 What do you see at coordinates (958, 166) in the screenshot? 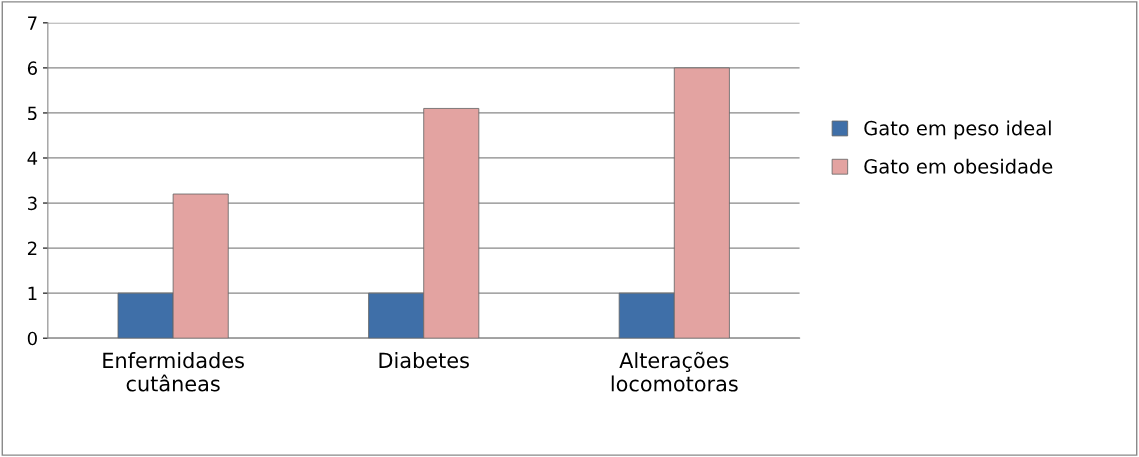
I see `legend-label: Gato em obesidade` at bounding box center [958, 166].